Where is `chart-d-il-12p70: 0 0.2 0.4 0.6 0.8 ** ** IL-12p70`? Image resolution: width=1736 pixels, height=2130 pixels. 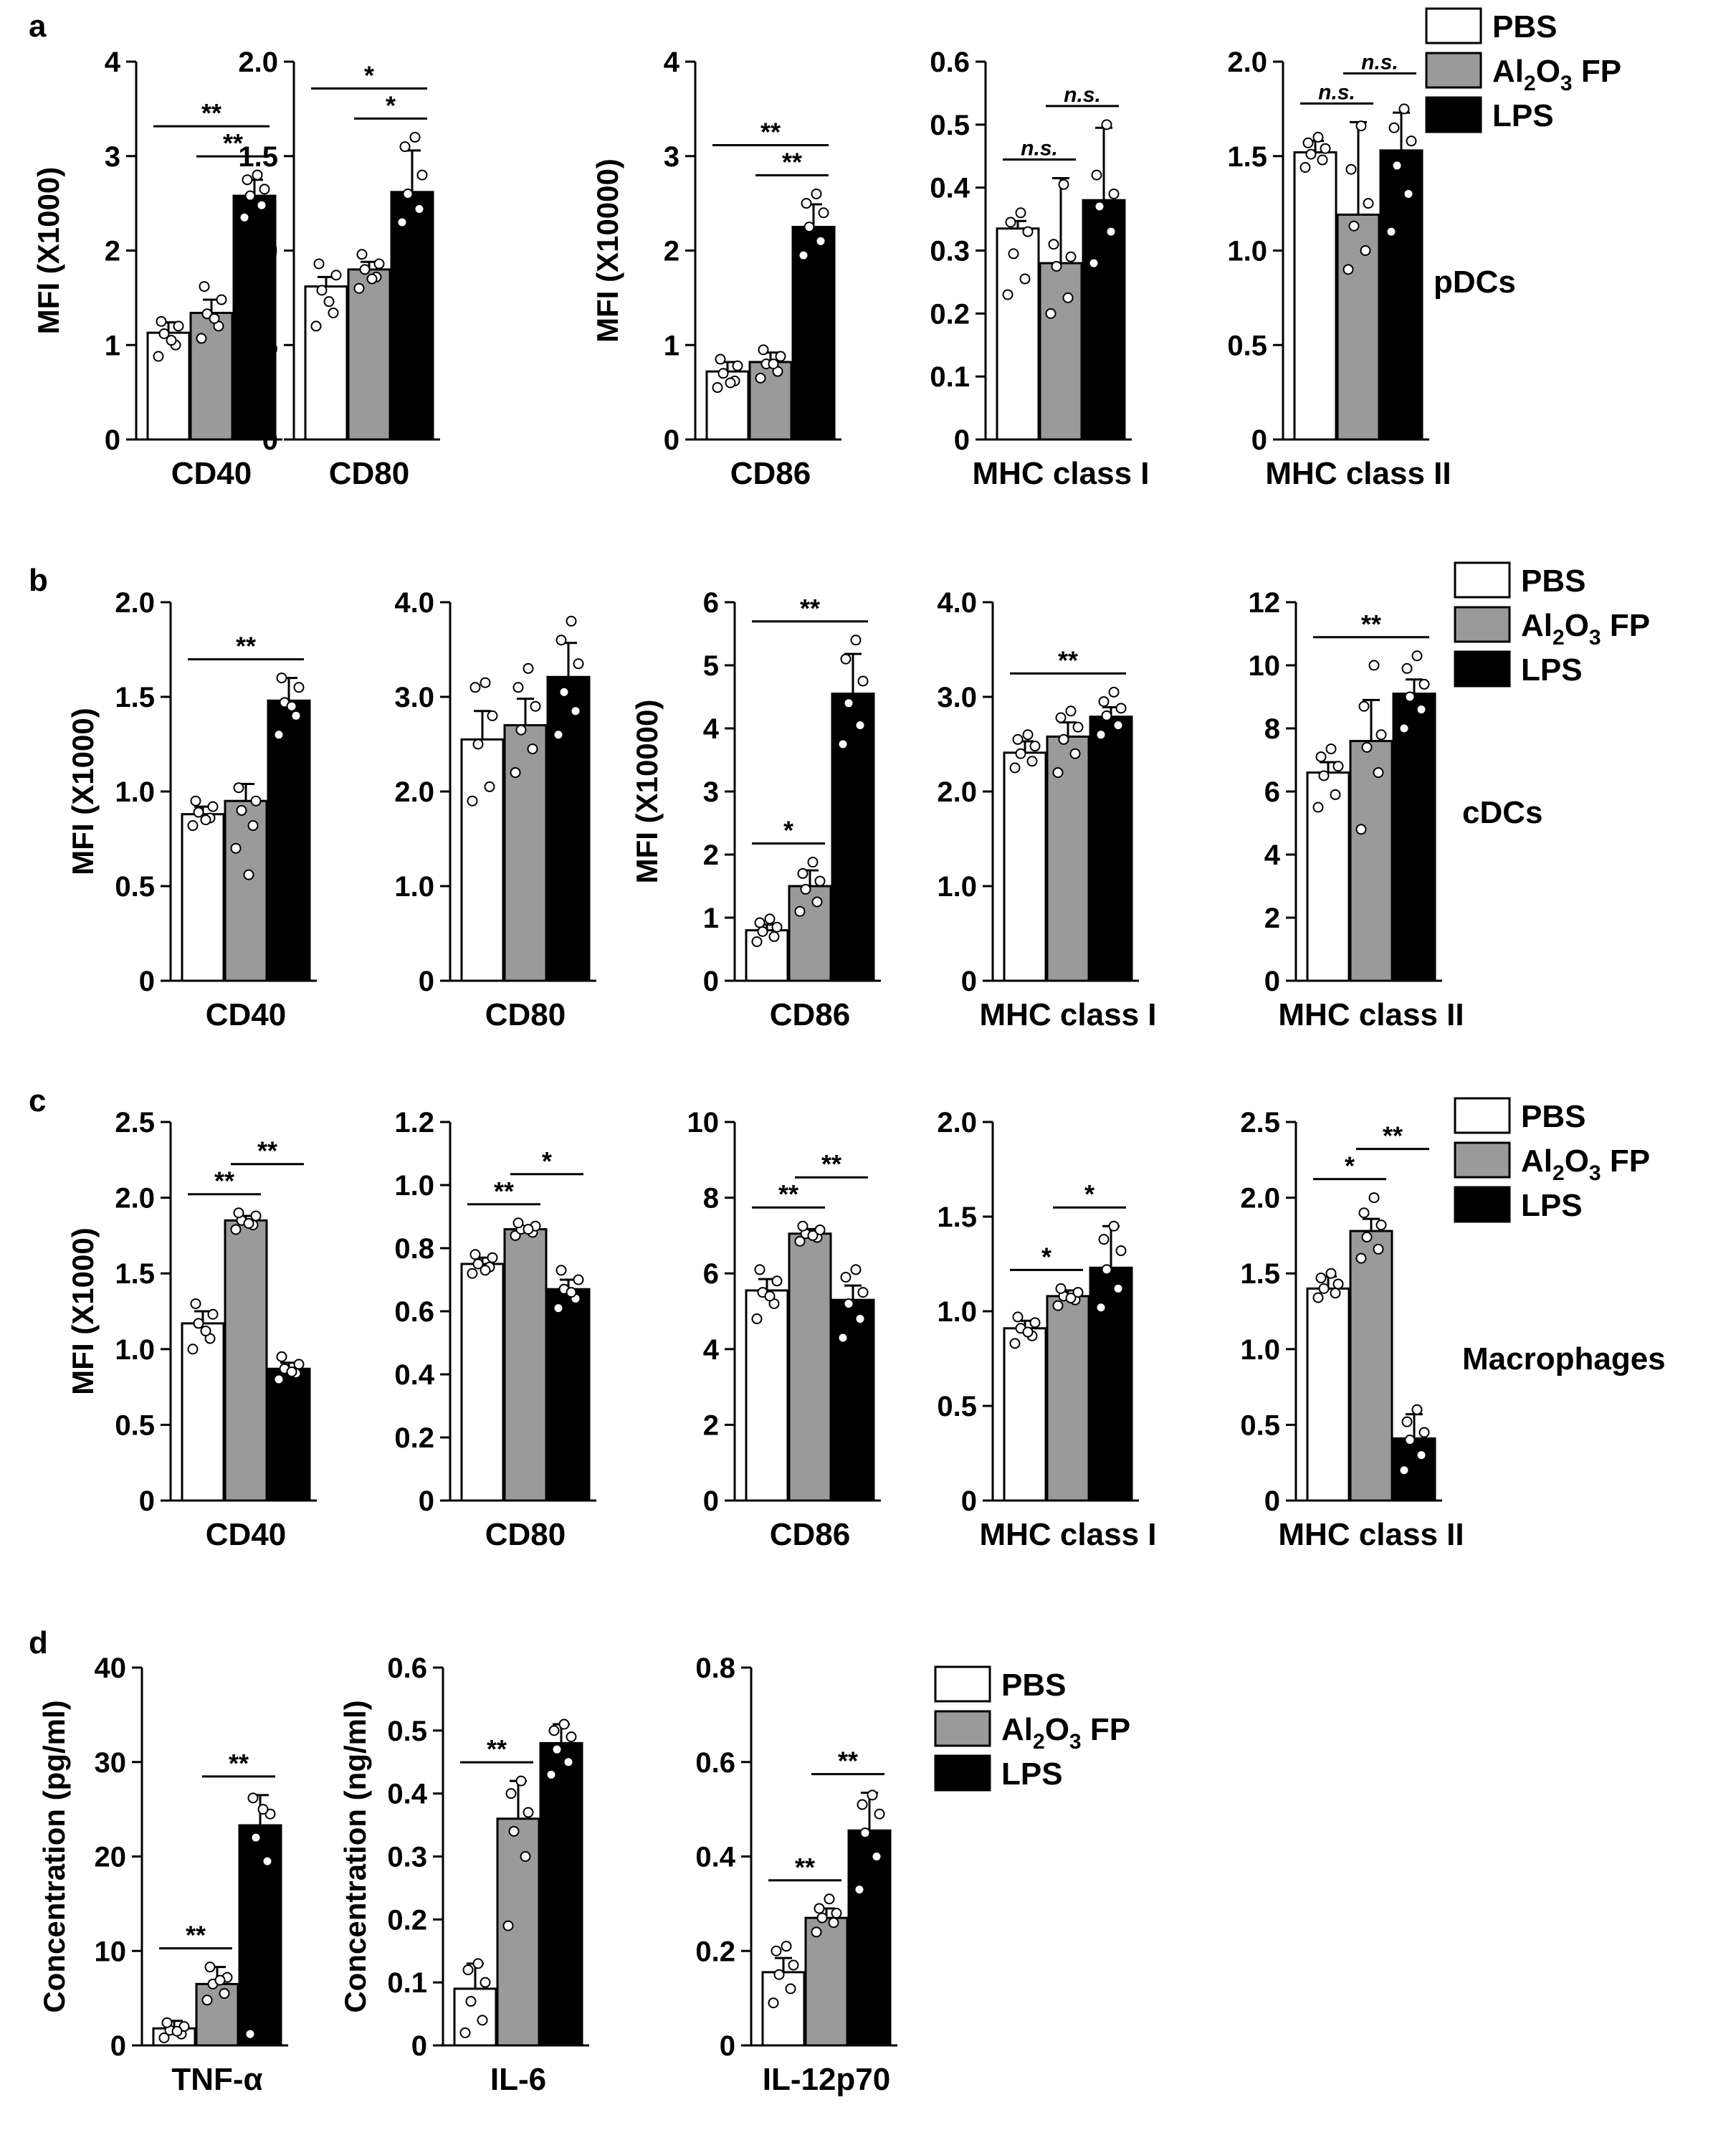
chart-d-il-12p70: 0 0.2 0.4 0.6 0.8 ** ** IL-12p70 is located at coordinates (796, 1875).